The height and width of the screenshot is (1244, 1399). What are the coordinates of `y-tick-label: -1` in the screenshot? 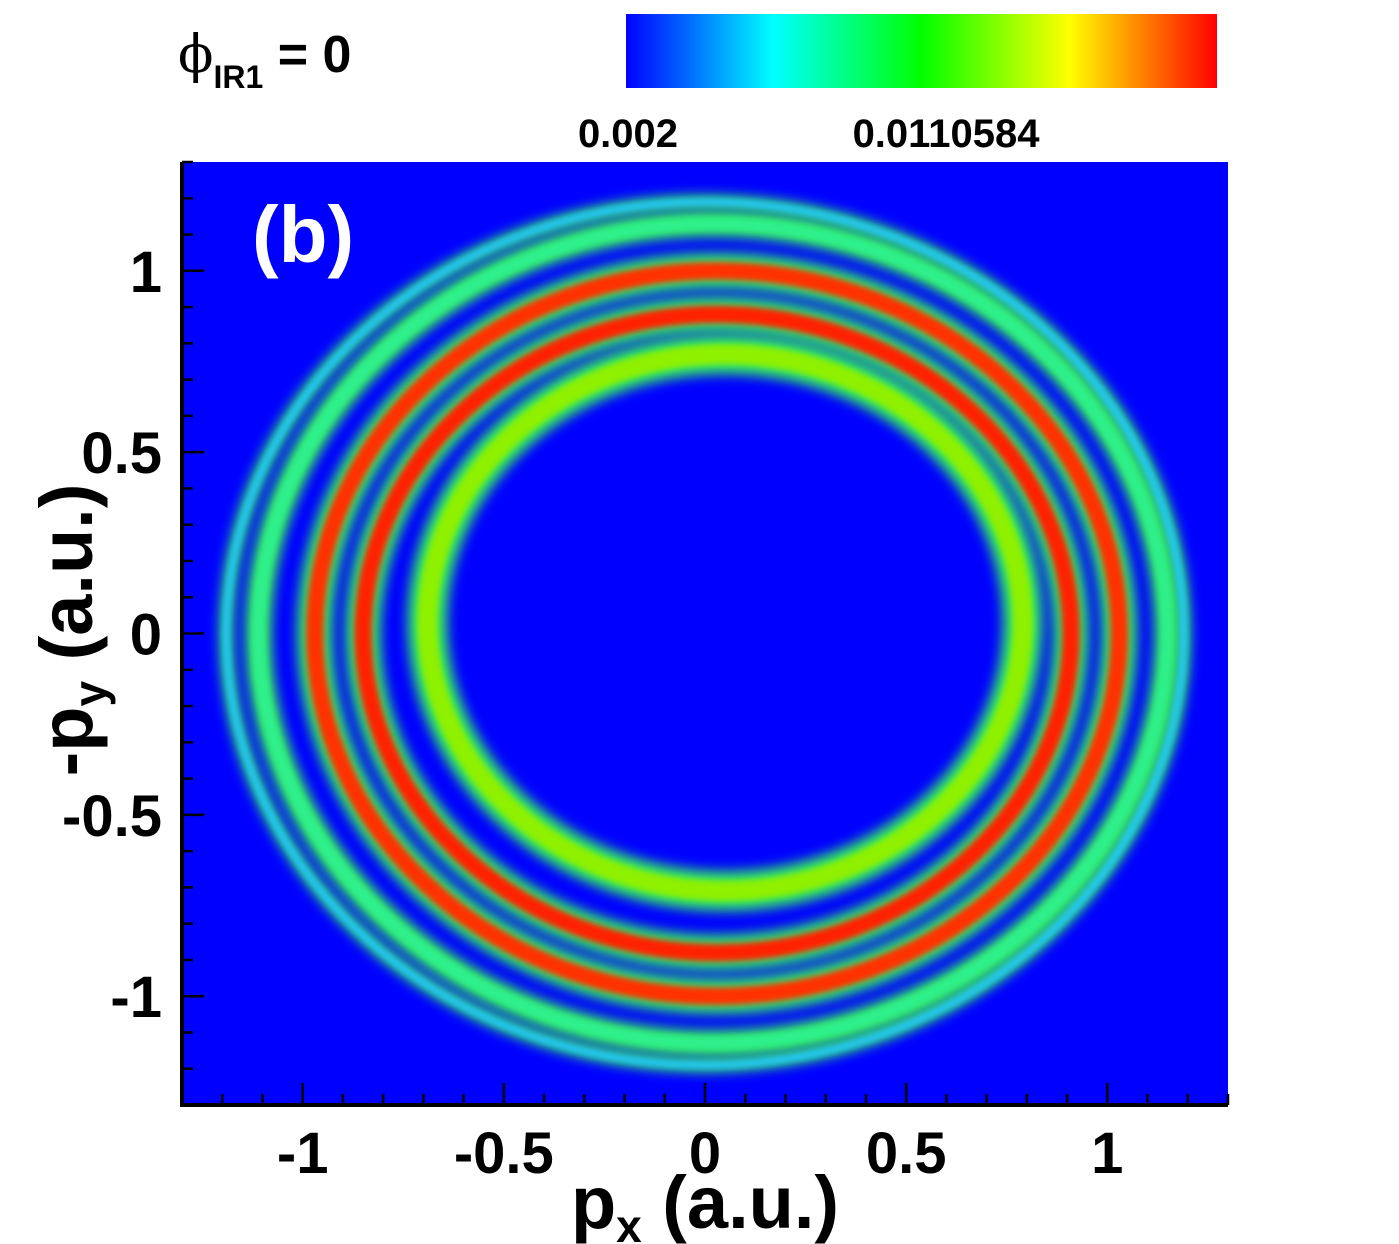 It's located at (136, 997).